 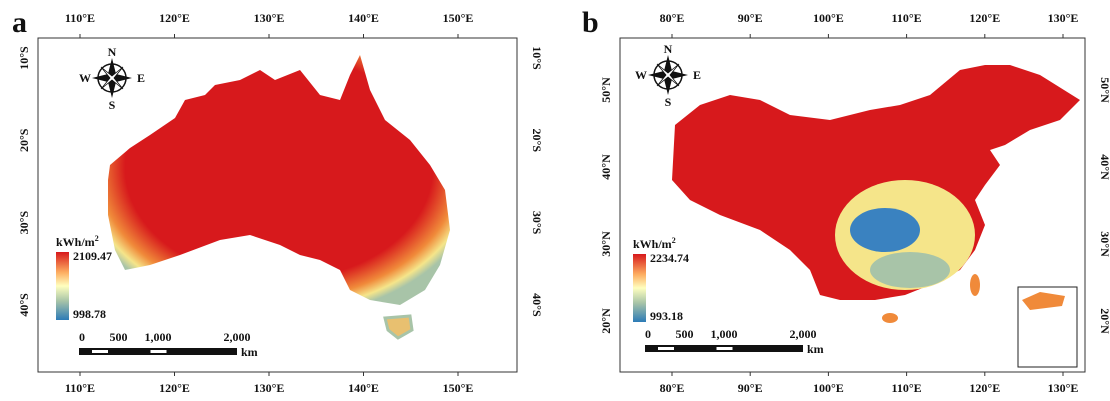 I want to click on panel-label: b, so click(x=590, y=22).